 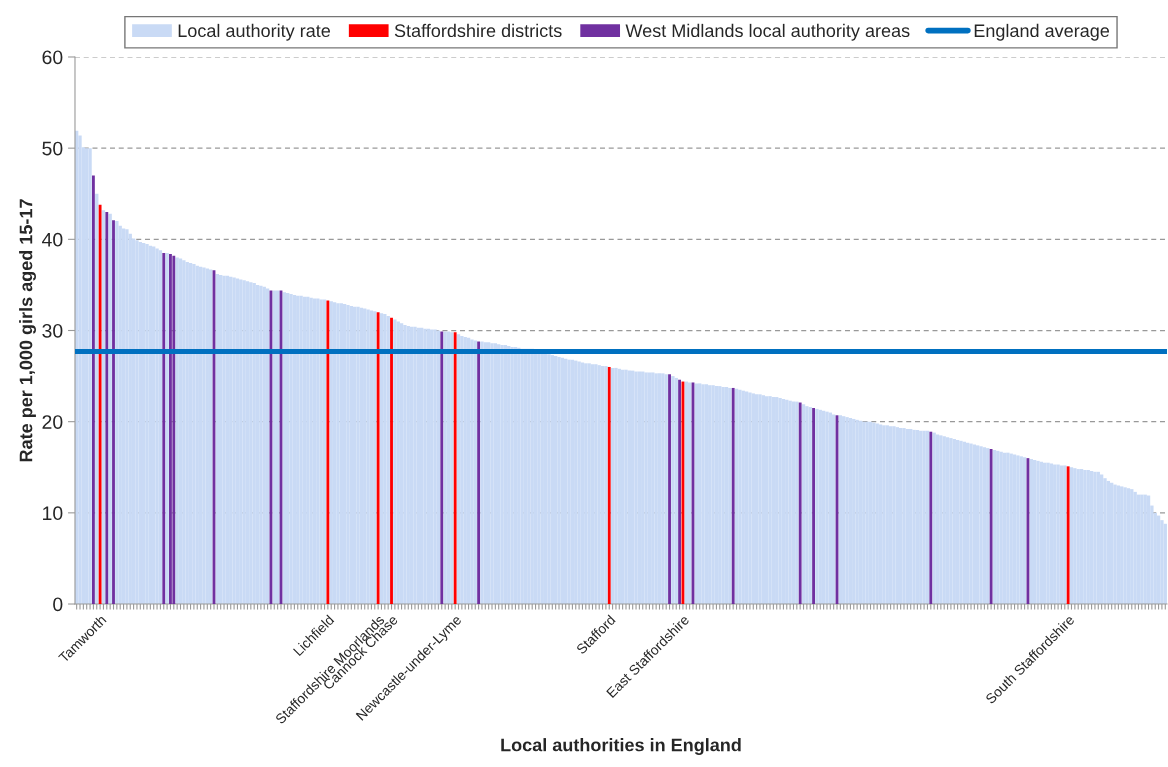 What do you see at coordinates (52, 57) in the screenshot?
I see `y-tick-label: 60` at bounding box center [52, 57].